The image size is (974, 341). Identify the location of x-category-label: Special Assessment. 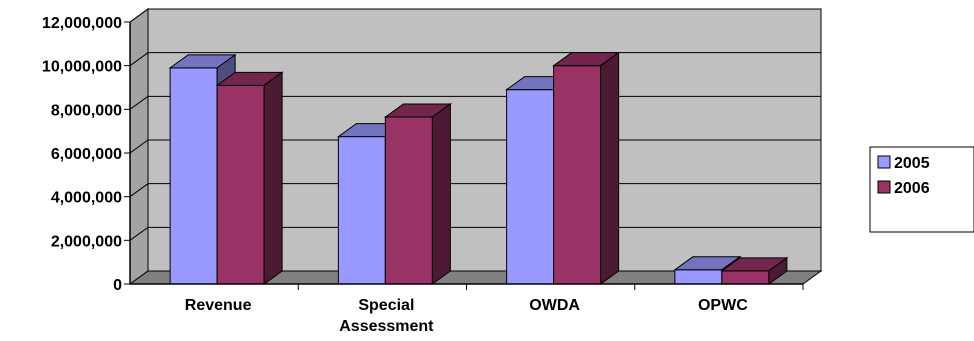
(386, 316).